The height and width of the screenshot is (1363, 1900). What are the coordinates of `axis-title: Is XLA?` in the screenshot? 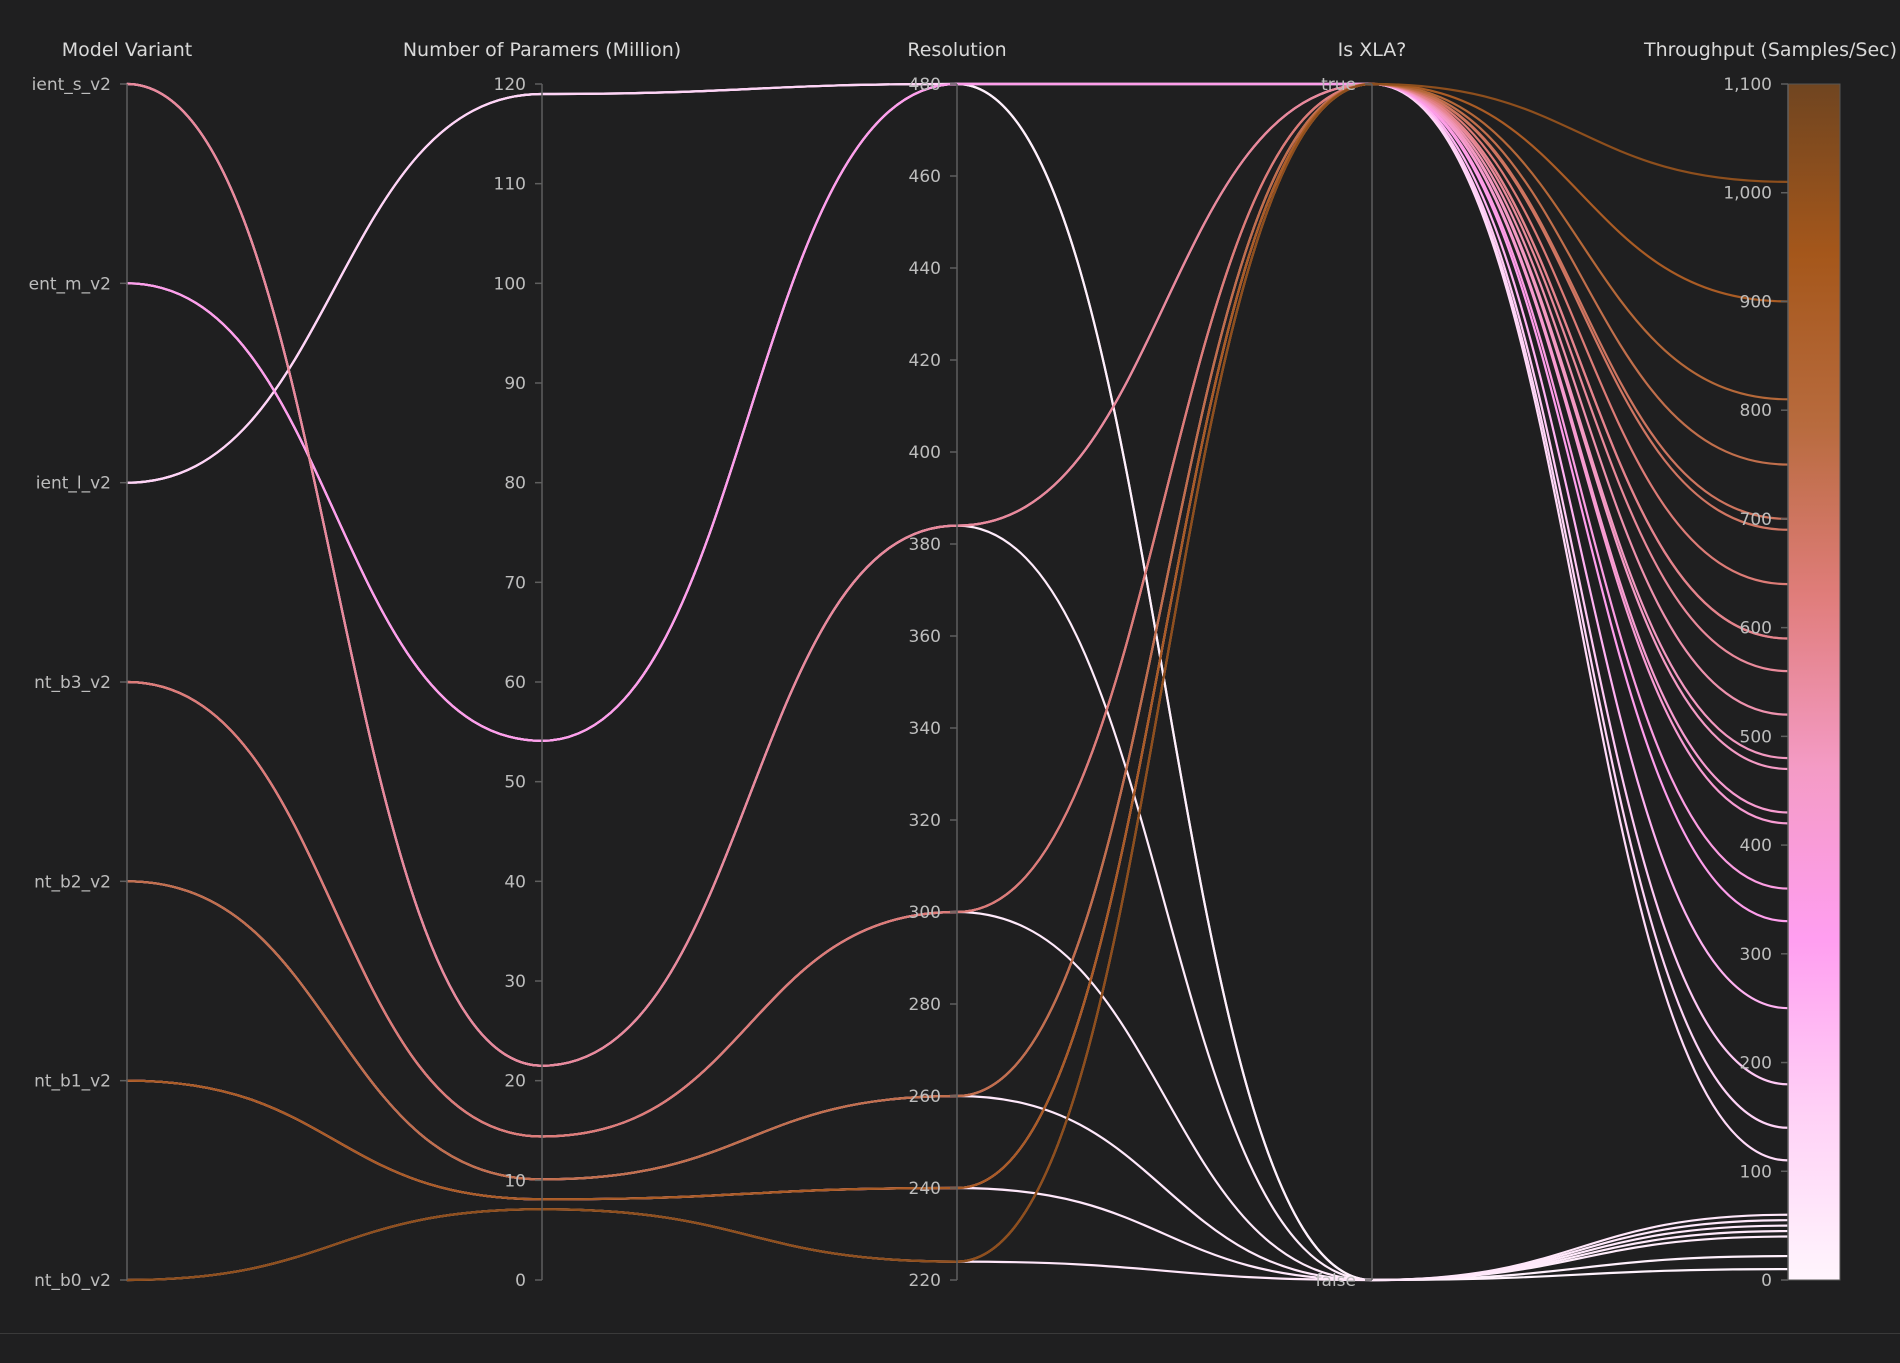 It's located at (1372, 50).